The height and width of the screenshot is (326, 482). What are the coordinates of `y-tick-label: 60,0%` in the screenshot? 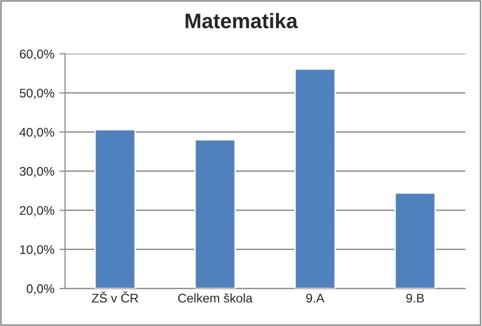 It's located at (37, 55).